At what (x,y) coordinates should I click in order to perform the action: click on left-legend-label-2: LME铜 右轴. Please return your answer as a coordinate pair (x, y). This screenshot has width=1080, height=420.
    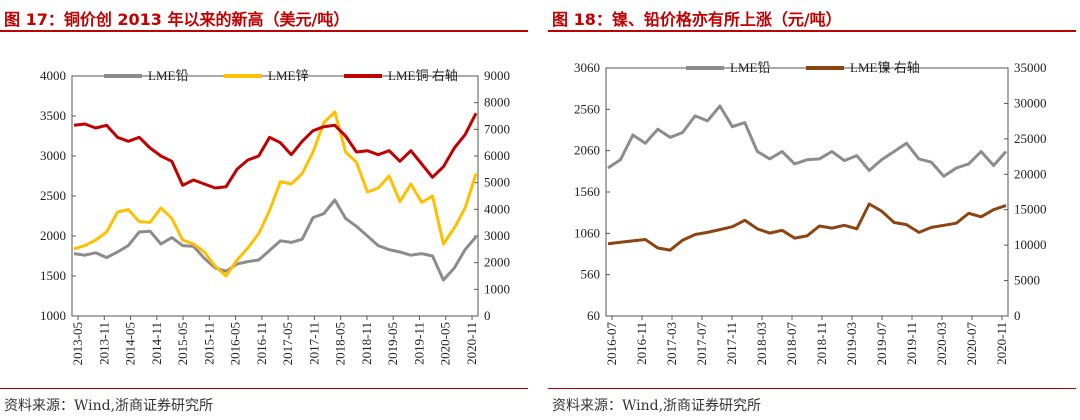
    Looking at the image, I should click on (423, 75).